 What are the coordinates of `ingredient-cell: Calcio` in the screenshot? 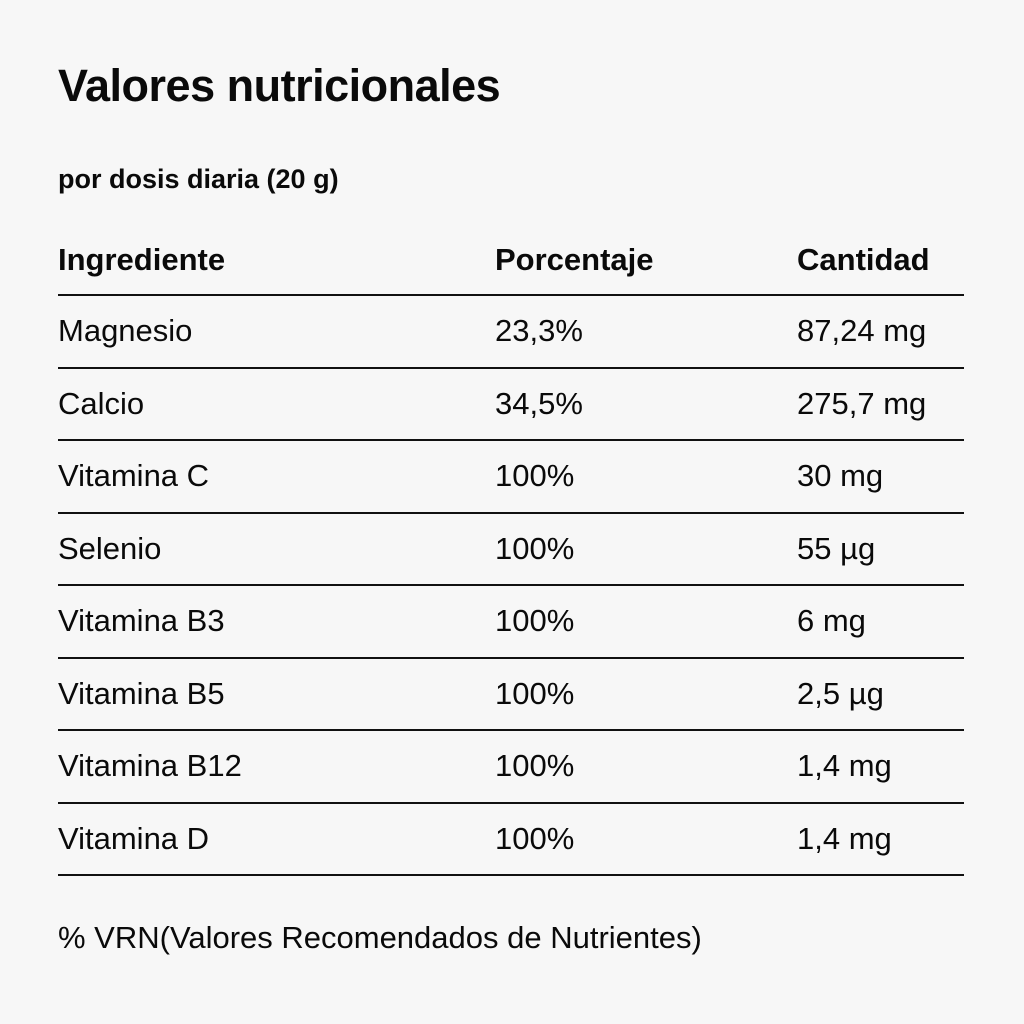 It's located at (101, 403).